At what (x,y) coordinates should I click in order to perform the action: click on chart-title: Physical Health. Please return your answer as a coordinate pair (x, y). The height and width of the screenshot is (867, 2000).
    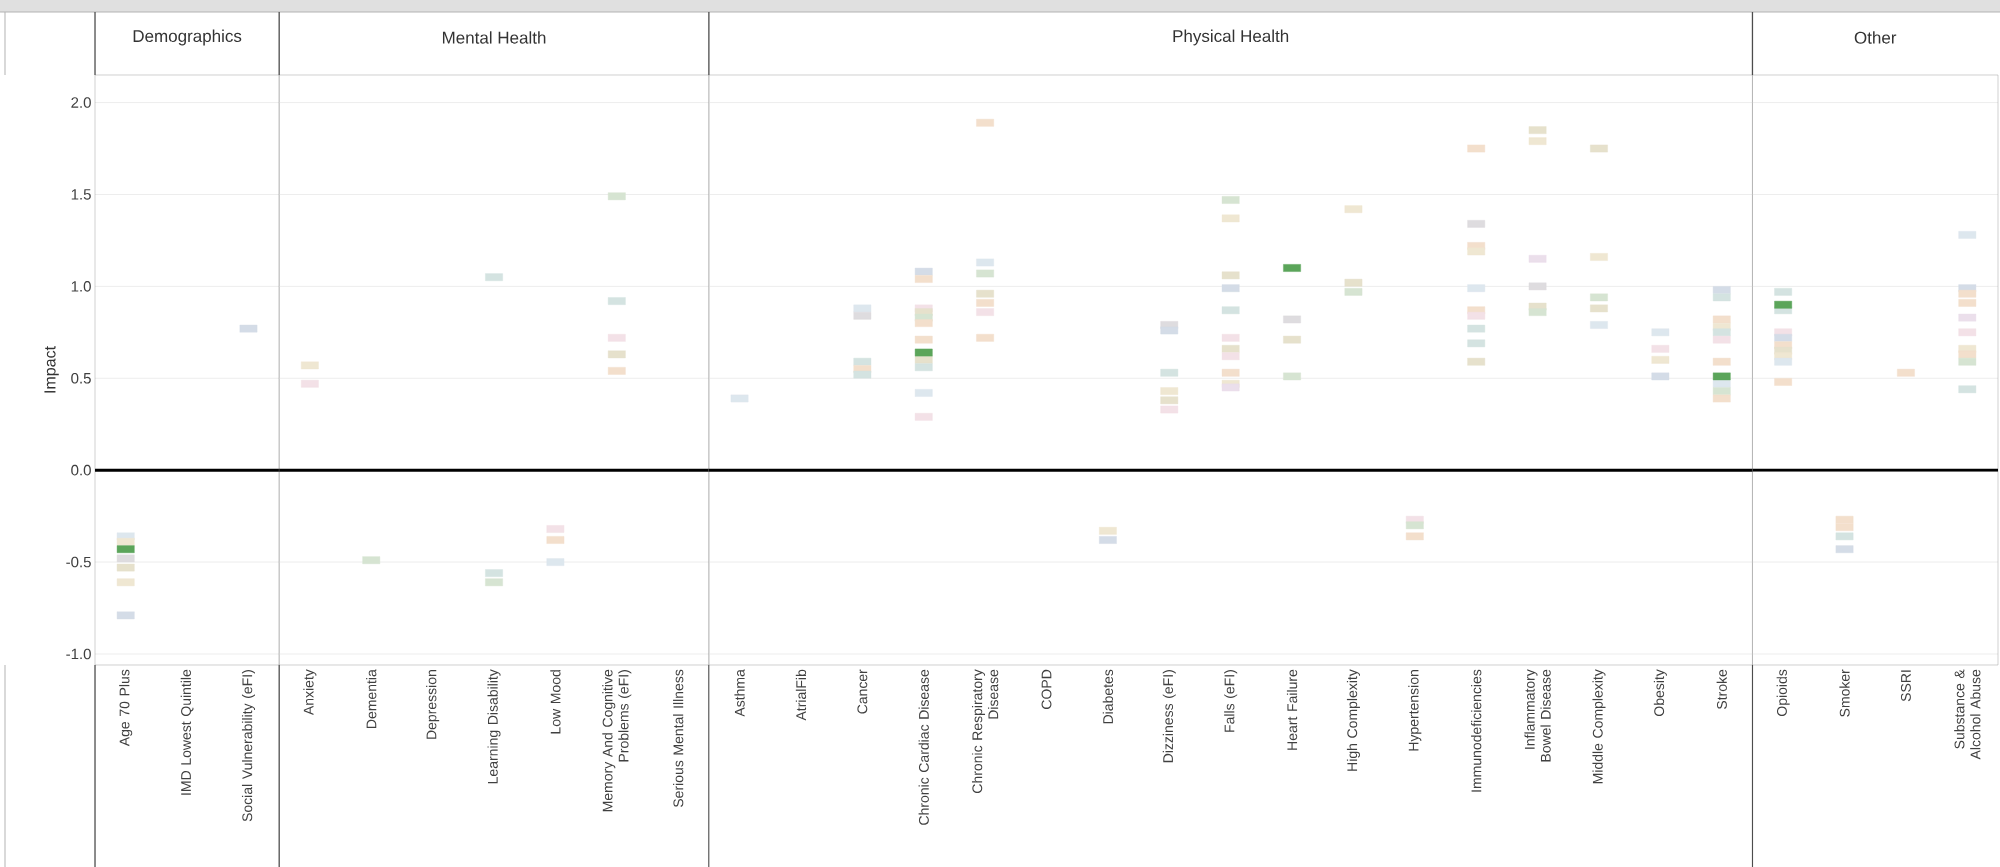
    Looking at the image, I should click on (1231, 37).